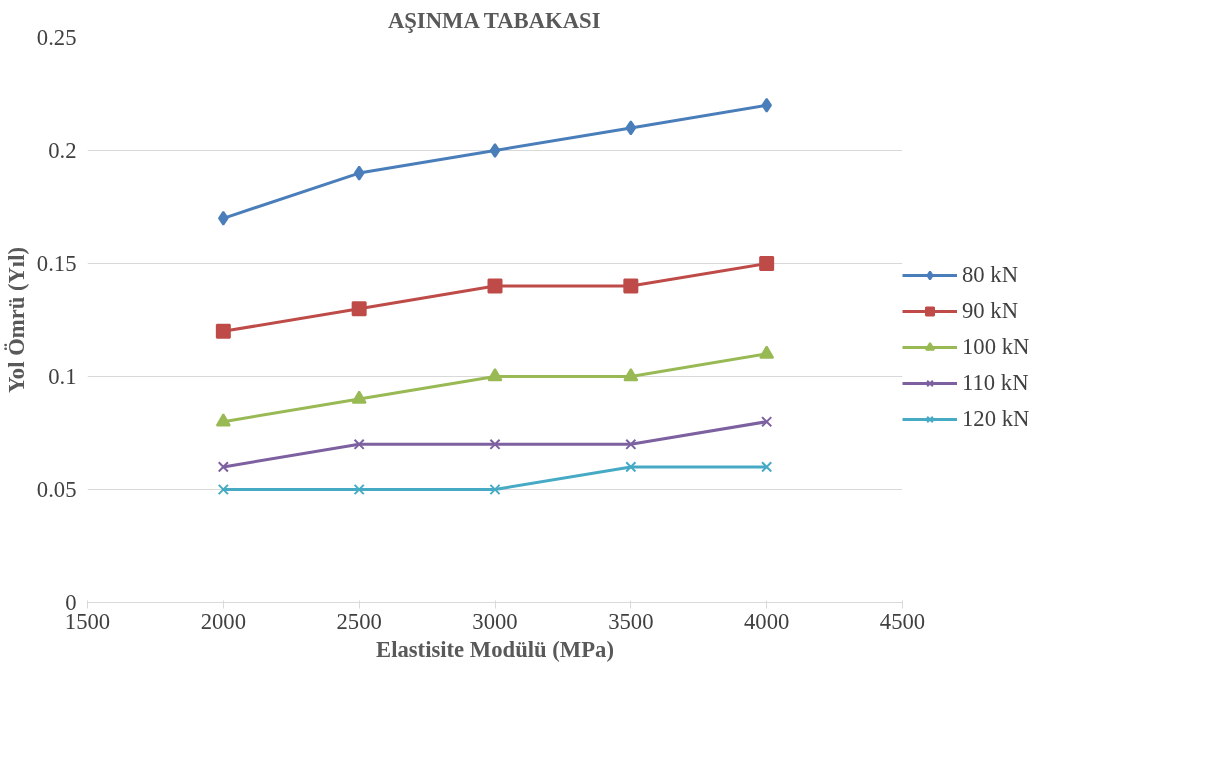 This screenshot has width=1217, height=778. I want to click on legend-label: 120 kN, so click(996, 419).